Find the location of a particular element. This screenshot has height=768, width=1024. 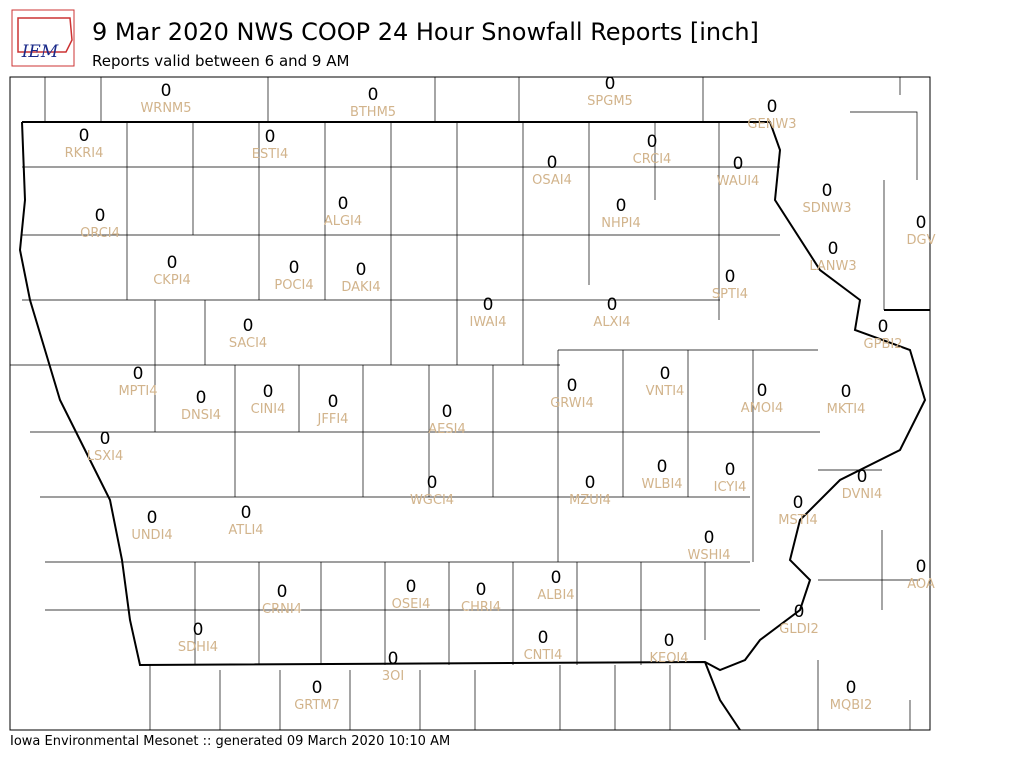

logo-frame is located at coordinates (43, 38).